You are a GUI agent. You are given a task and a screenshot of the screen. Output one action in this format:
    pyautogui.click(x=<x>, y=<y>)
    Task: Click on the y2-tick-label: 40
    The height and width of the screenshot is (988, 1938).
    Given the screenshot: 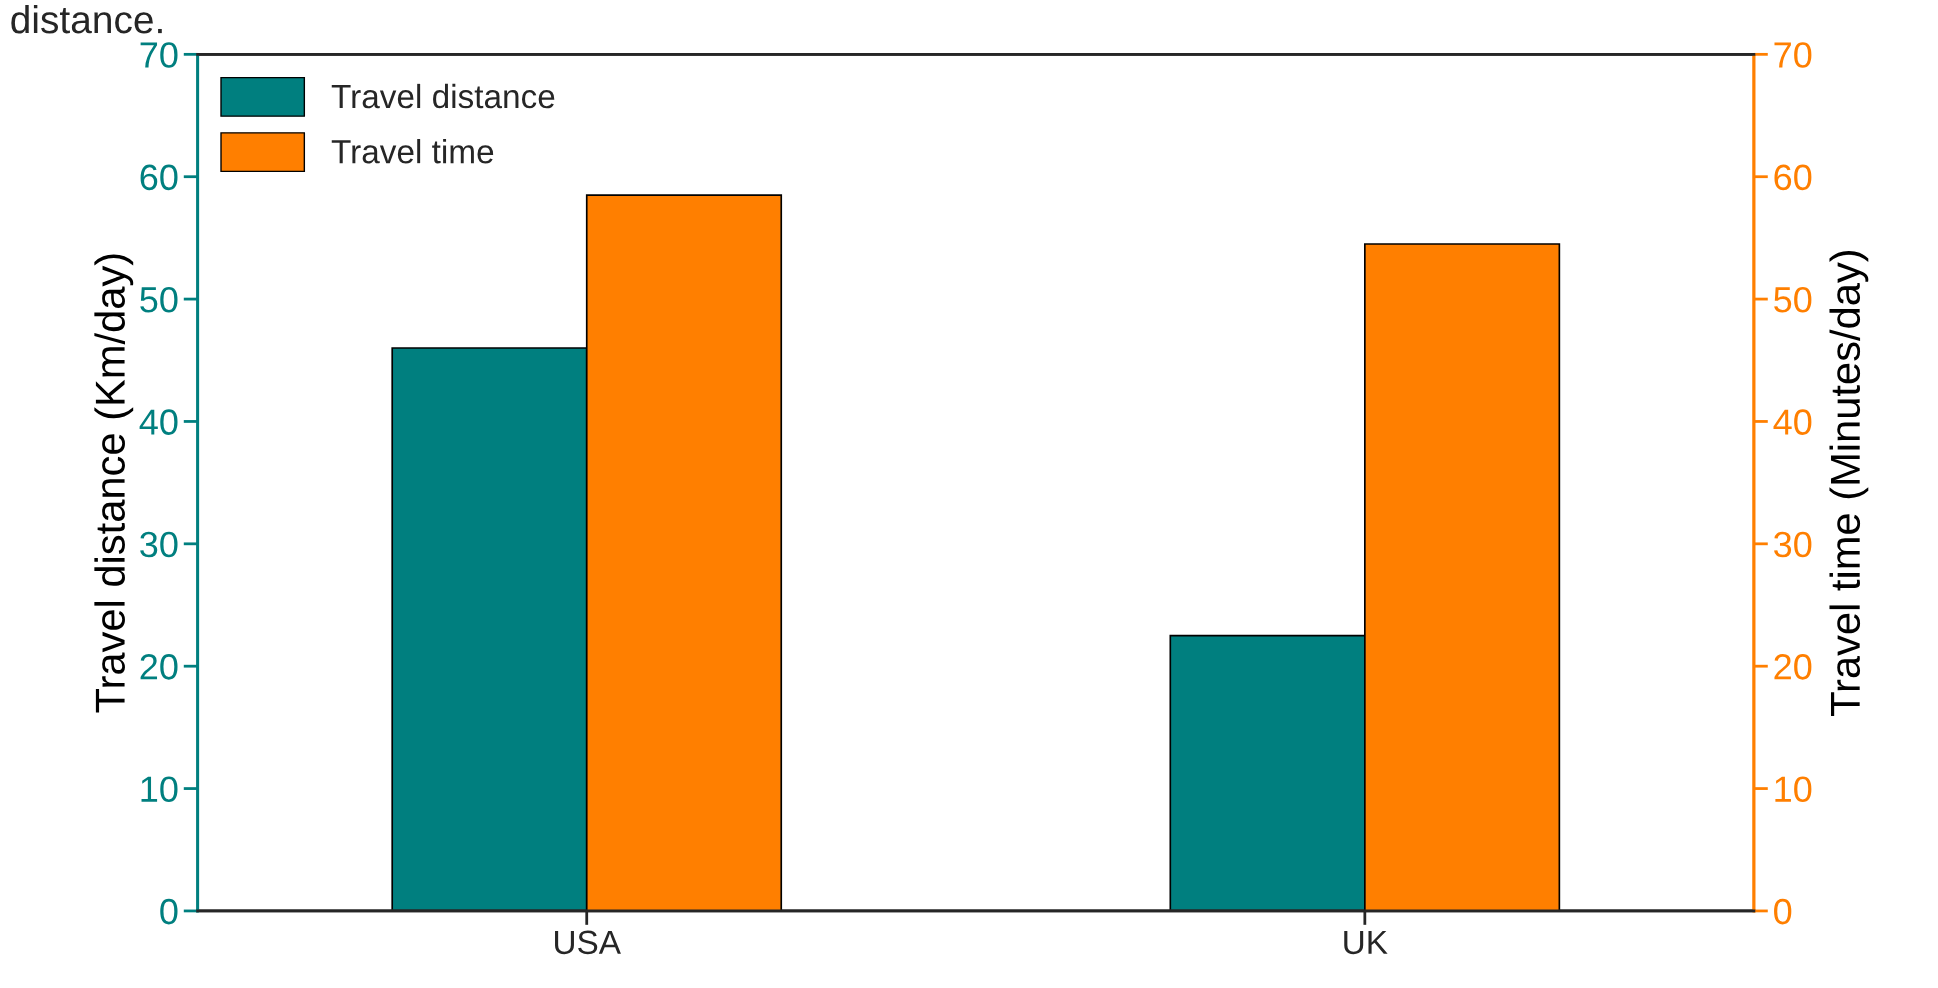 What is the action you would take?
    pyautogui.click(x=1792, y=422)
    